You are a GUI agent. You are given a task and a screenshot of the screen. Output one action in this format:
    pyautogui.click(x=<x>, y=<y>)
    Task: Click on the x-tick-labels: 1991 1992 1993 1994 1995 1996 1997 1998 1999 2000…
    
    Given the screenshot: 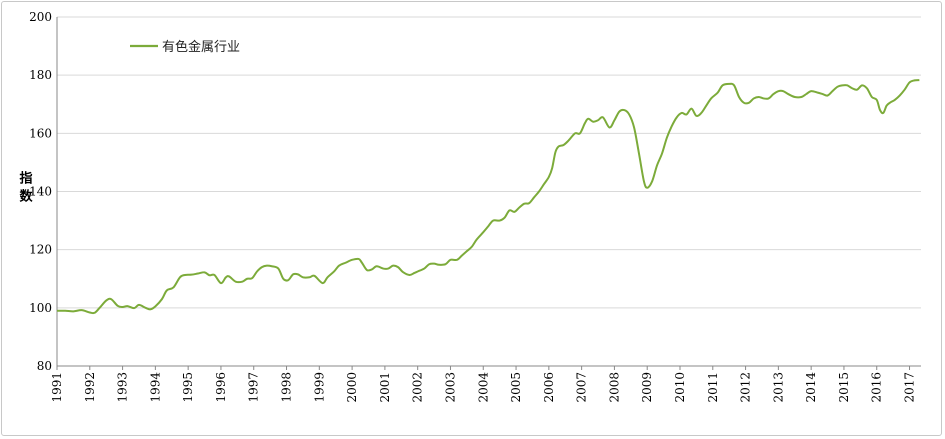 What is the action you would take?
    pyautogui.click(x=483, y=387)
    